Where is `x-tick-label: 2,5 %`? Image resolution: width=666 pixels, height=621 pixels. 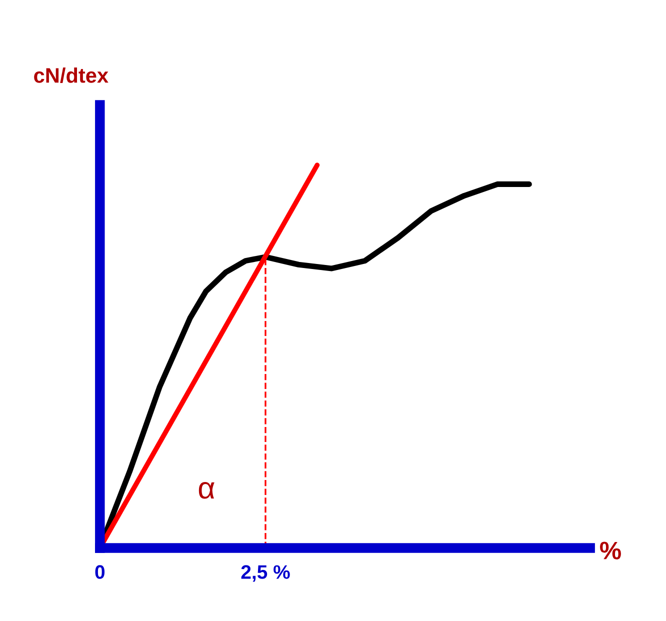
x-tick-label: 2,5 % is located at coordinates (265, 573).